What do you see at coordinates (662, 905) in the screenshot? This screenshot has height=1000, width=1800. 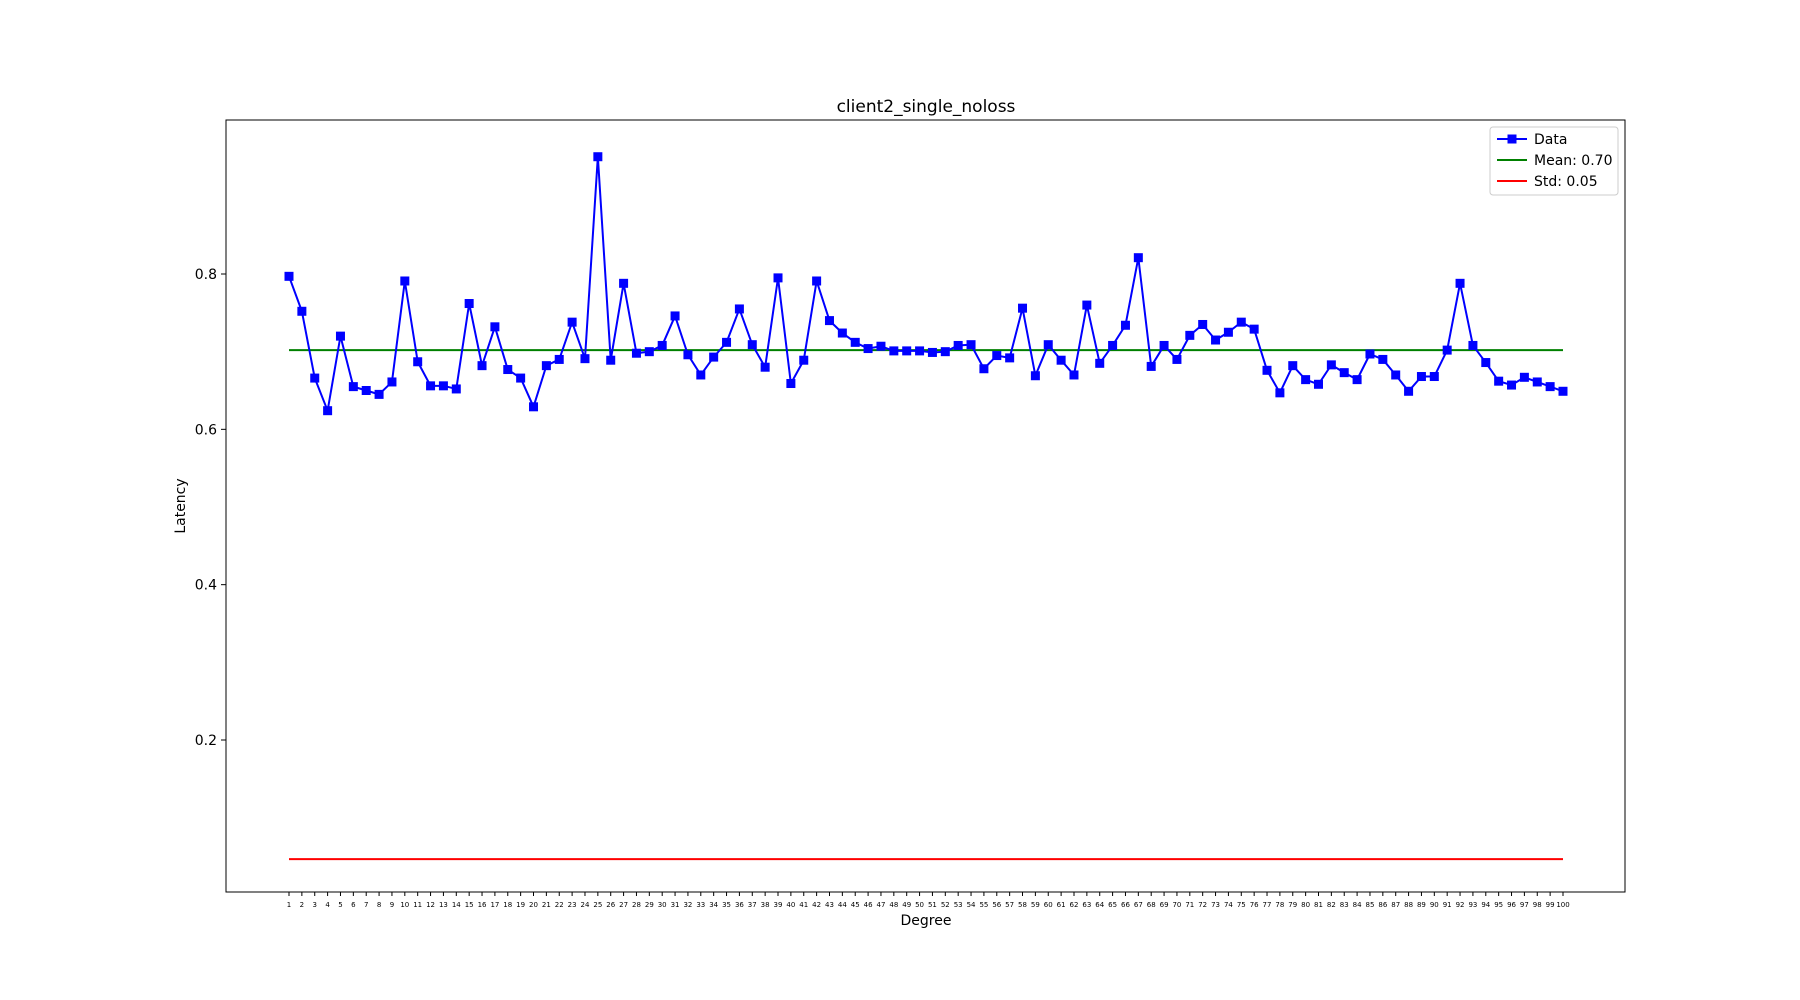 I see `x-tick-label: 30` at bounding box center [662, 905].